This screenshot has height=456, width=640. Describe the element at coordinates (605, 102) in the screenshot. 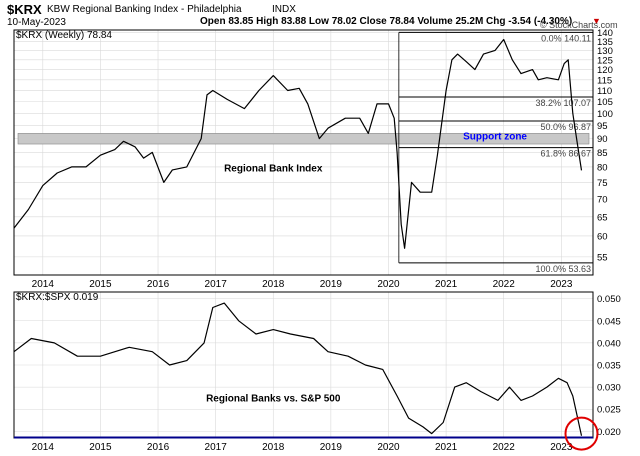

I see `price-y-tick-label: 105` at that location.